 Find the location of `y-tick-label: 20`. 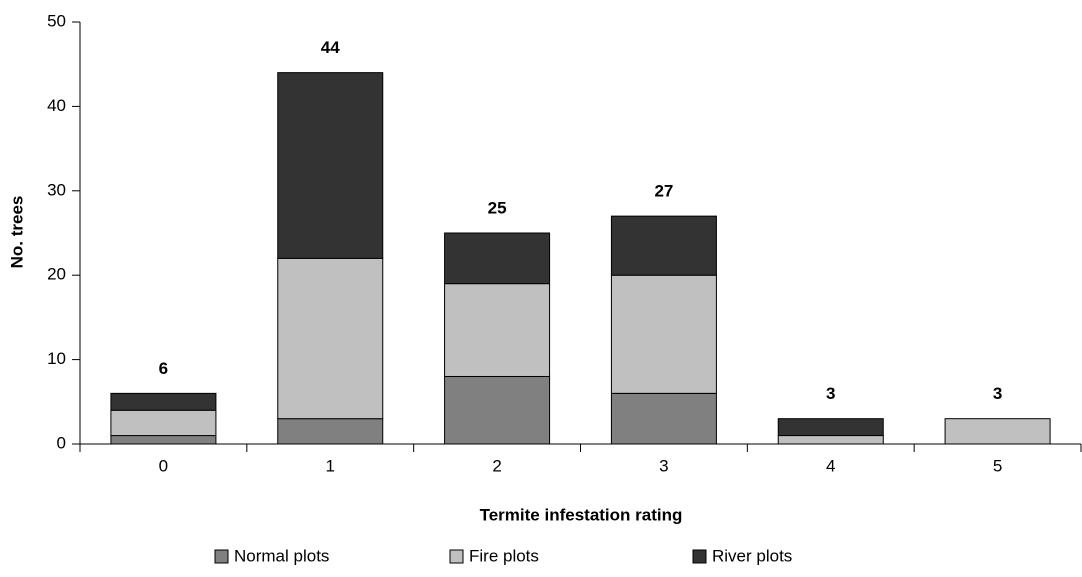

y-tick-label: 20 is located at coordinates (56, 274).